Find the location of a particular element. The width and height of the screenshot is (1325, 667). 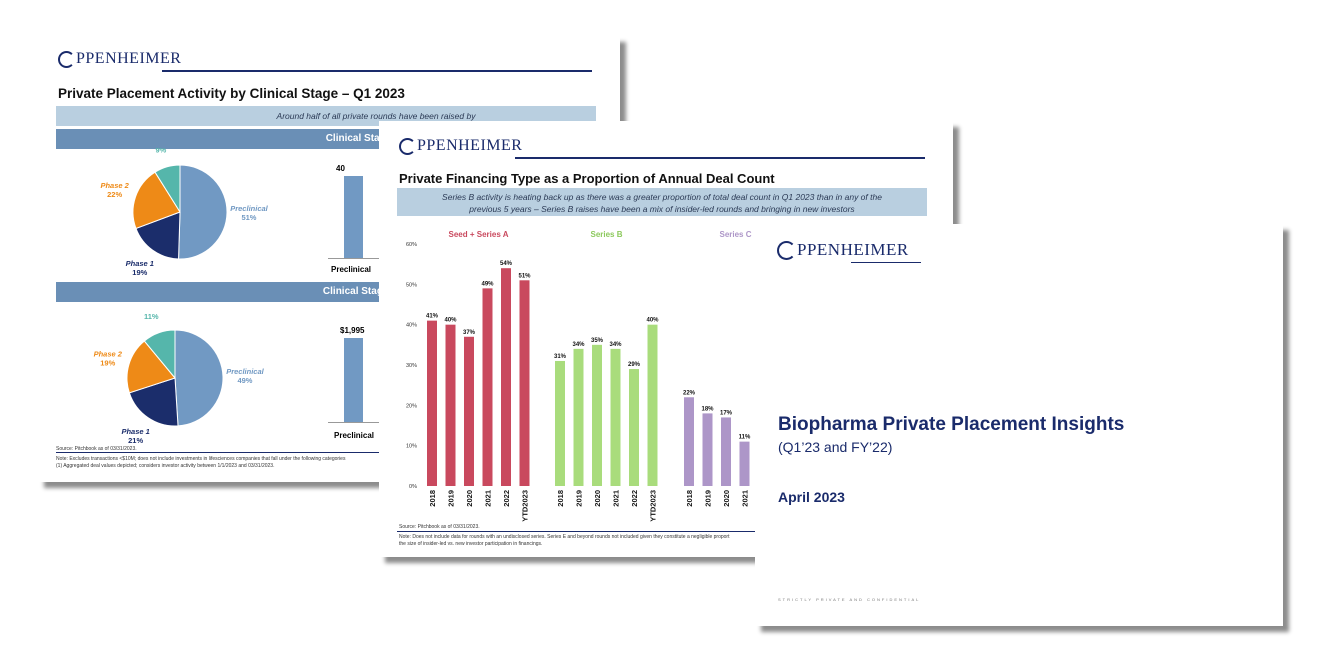

pie-value-label-preclinical: Preclinical is located at coordinates (245, 371).